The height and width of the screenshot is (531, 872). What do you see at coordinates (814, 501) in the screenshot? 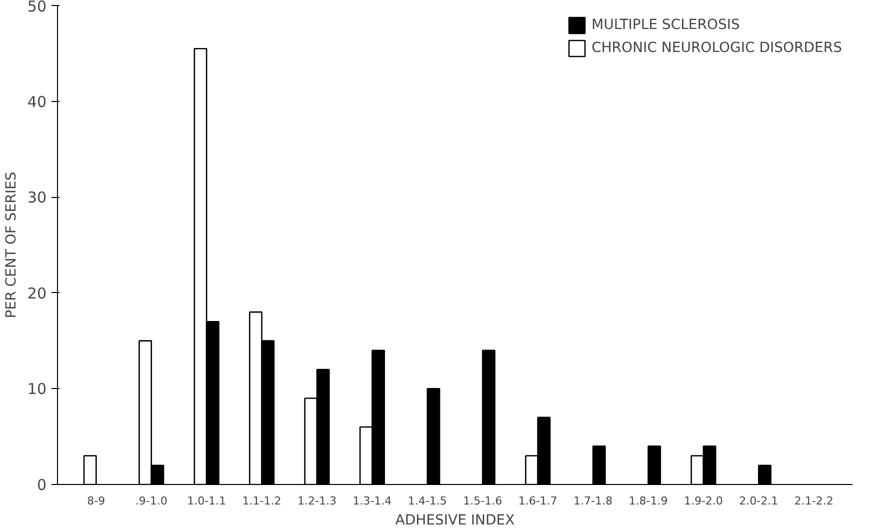
I see `x-tick-label: 2.1-2.2` at bounding box center [814, 501].